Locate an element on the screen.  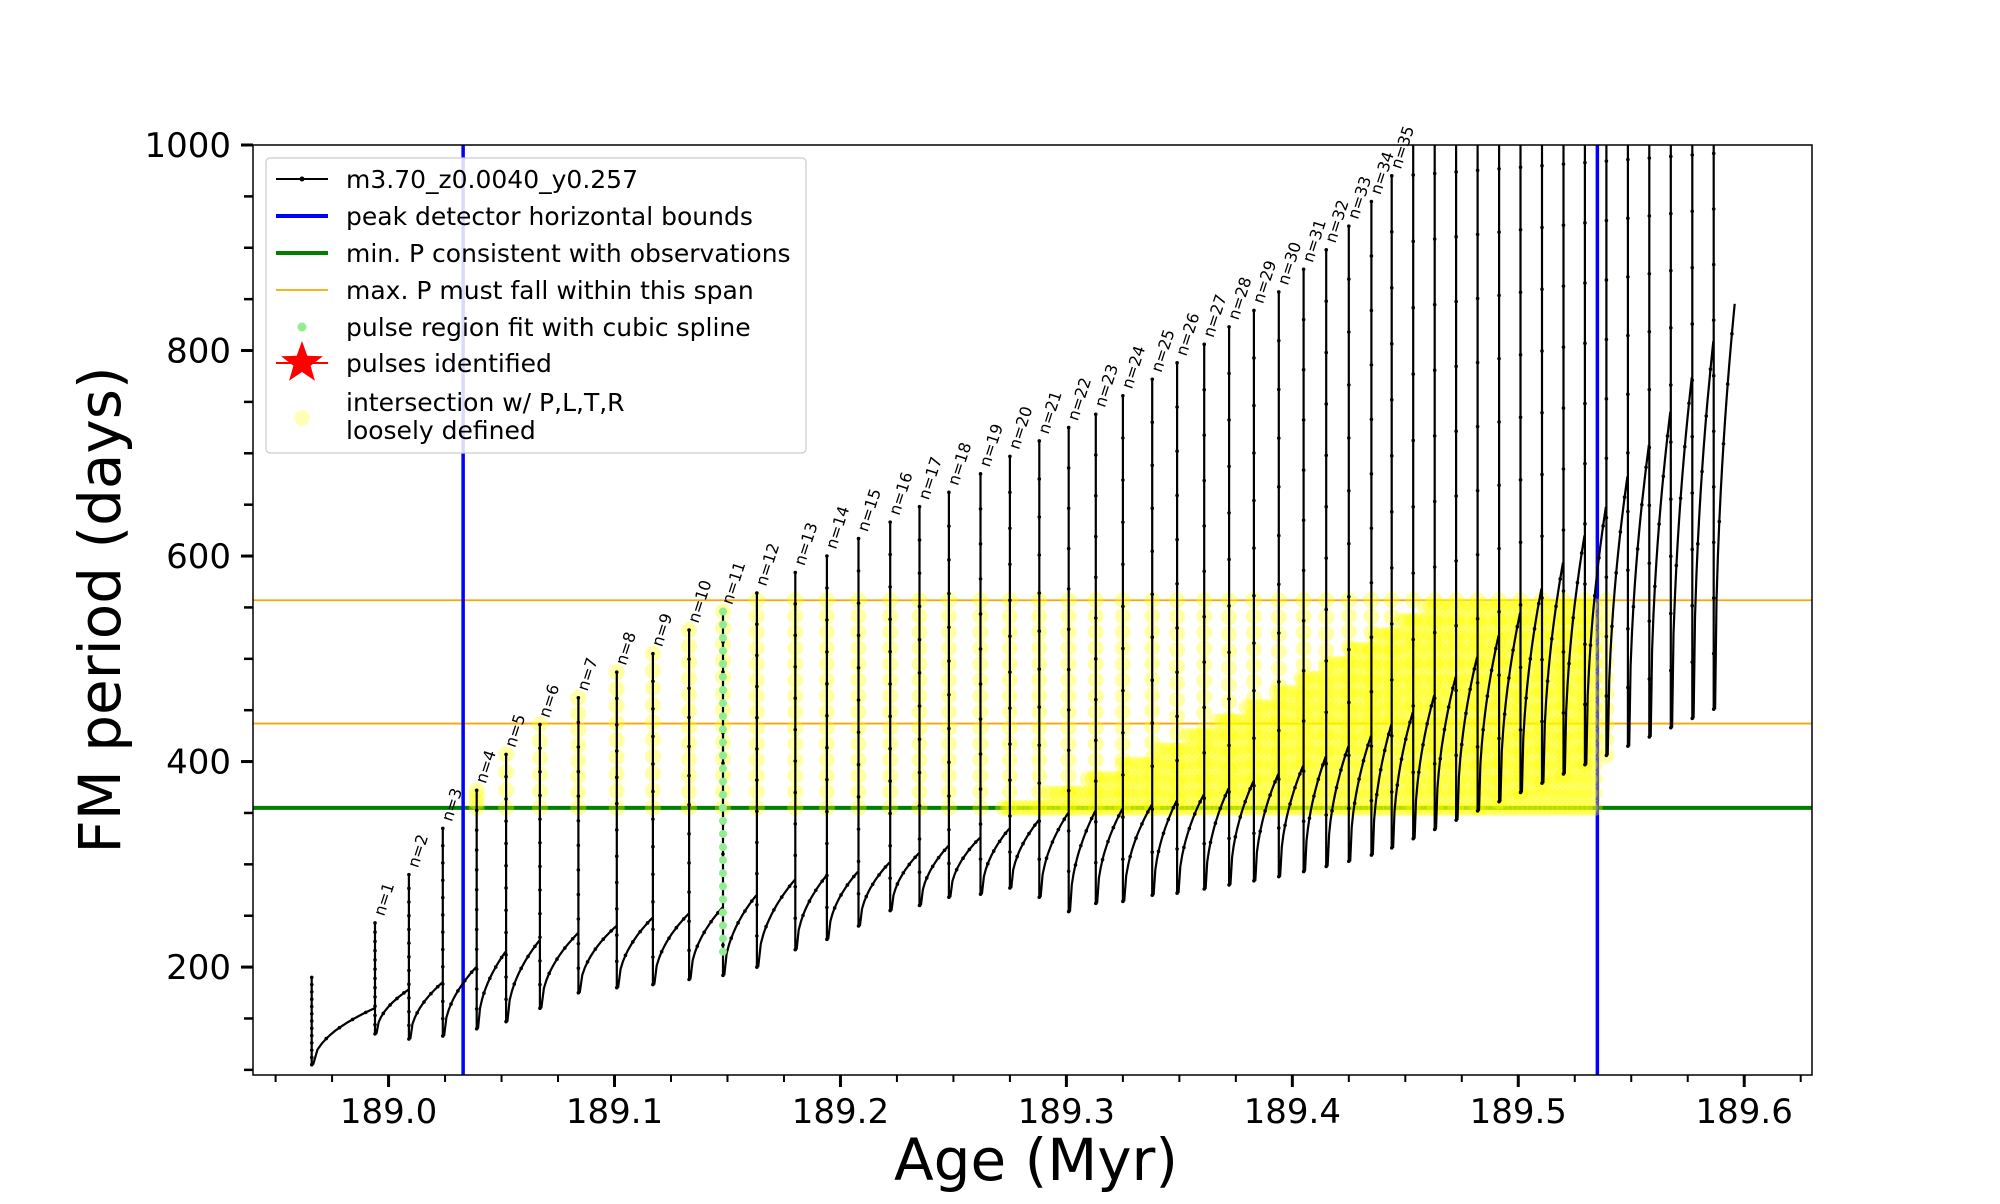
pulse-label: n=18 is located at coordinates (960, 464).